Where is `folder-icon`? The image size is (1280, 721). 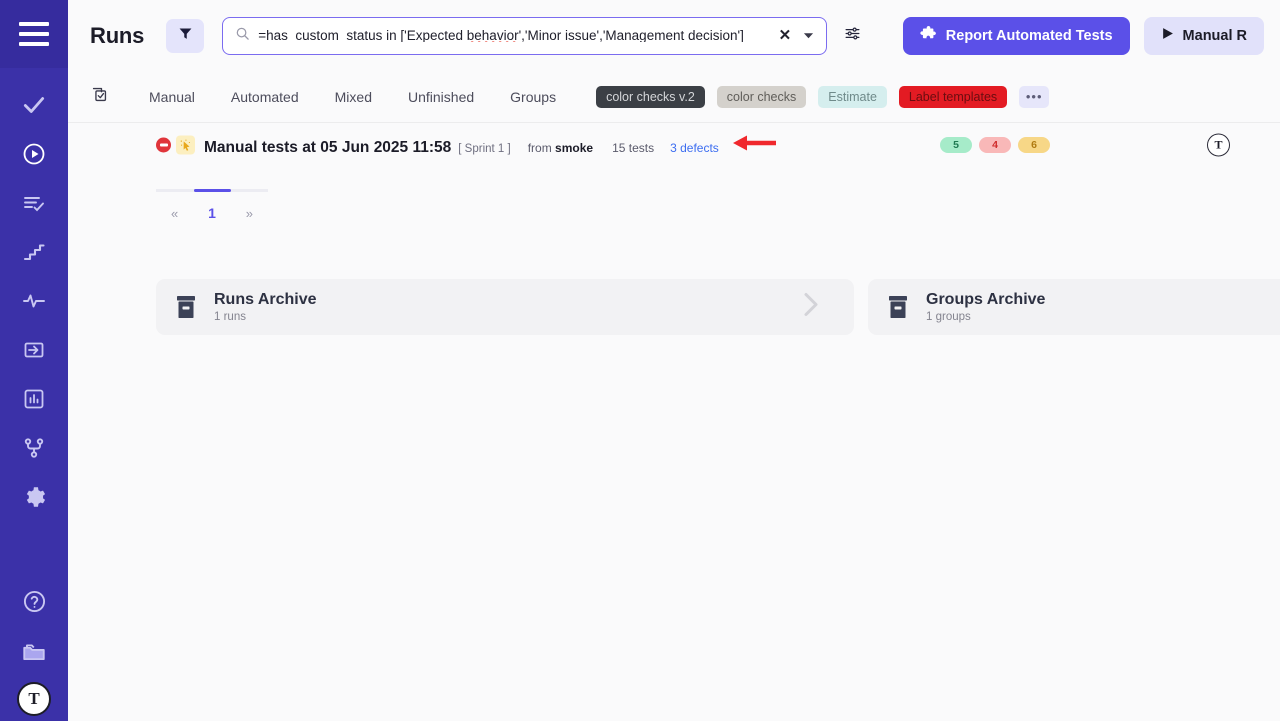
folder-icon is located at coordinates (34, 651).